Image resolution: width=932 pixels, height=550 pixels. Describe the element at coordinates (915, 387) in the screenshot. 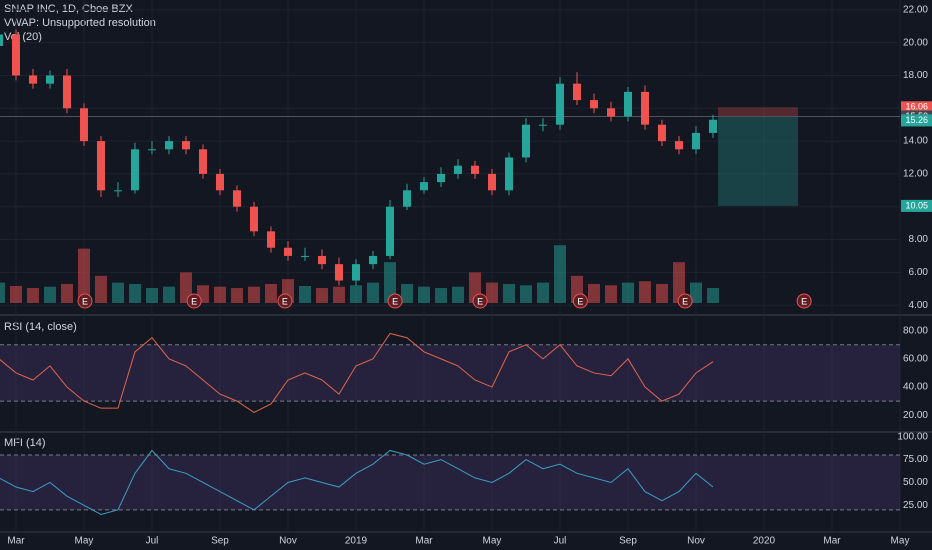

I see `rsi-tick-label: 40.00` at that location.